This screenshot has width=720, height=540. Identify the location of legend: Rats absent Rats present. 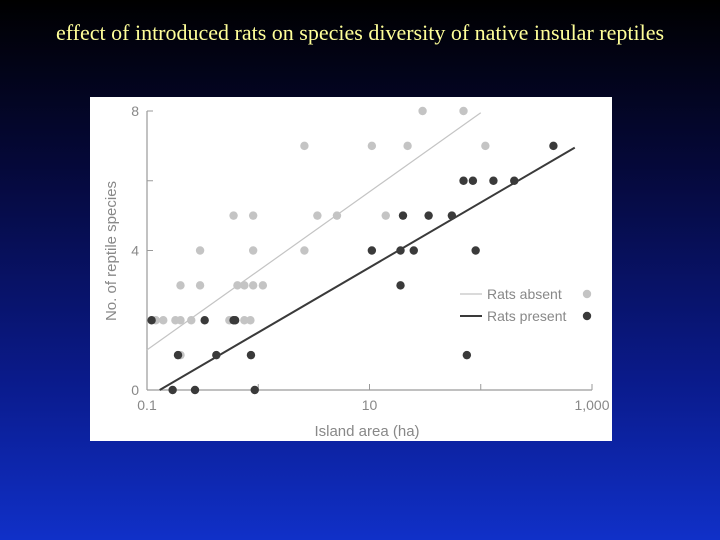
(526, 305).